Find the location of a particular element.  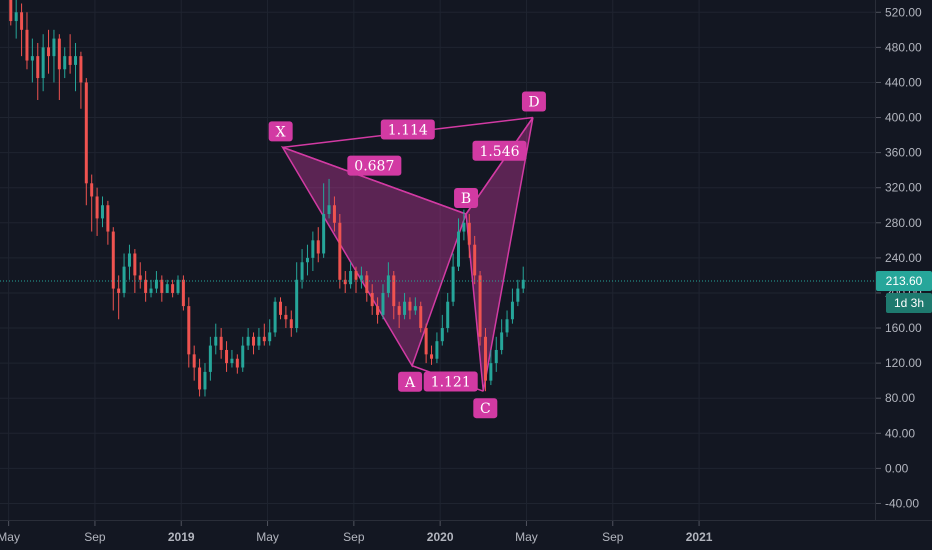

y-tick-label: 80.00 is located at coordinates (900, 398).